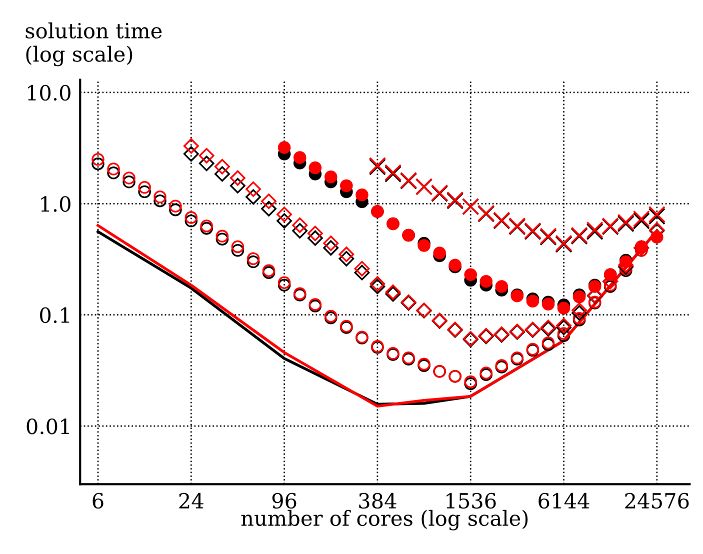  Describe the element at coordinates (54, 315) in the screenshot. I see `y-tick-label: 0.1` at that location.